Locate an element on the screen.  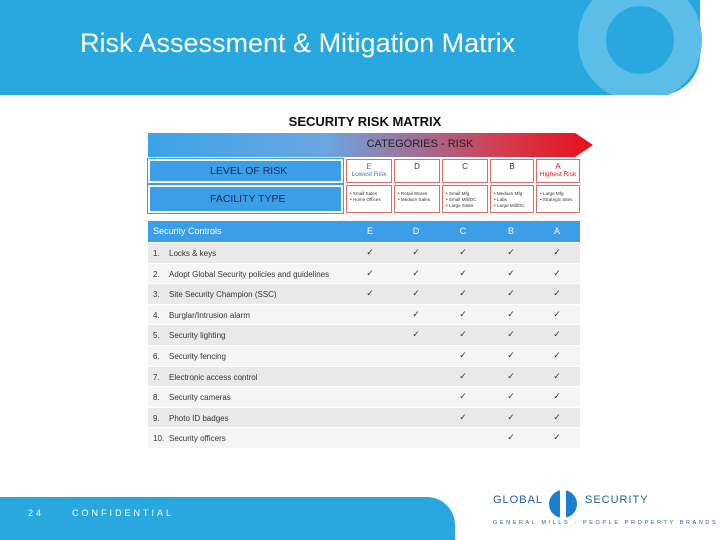
controls-col: D is located at coordinates (416, 231).